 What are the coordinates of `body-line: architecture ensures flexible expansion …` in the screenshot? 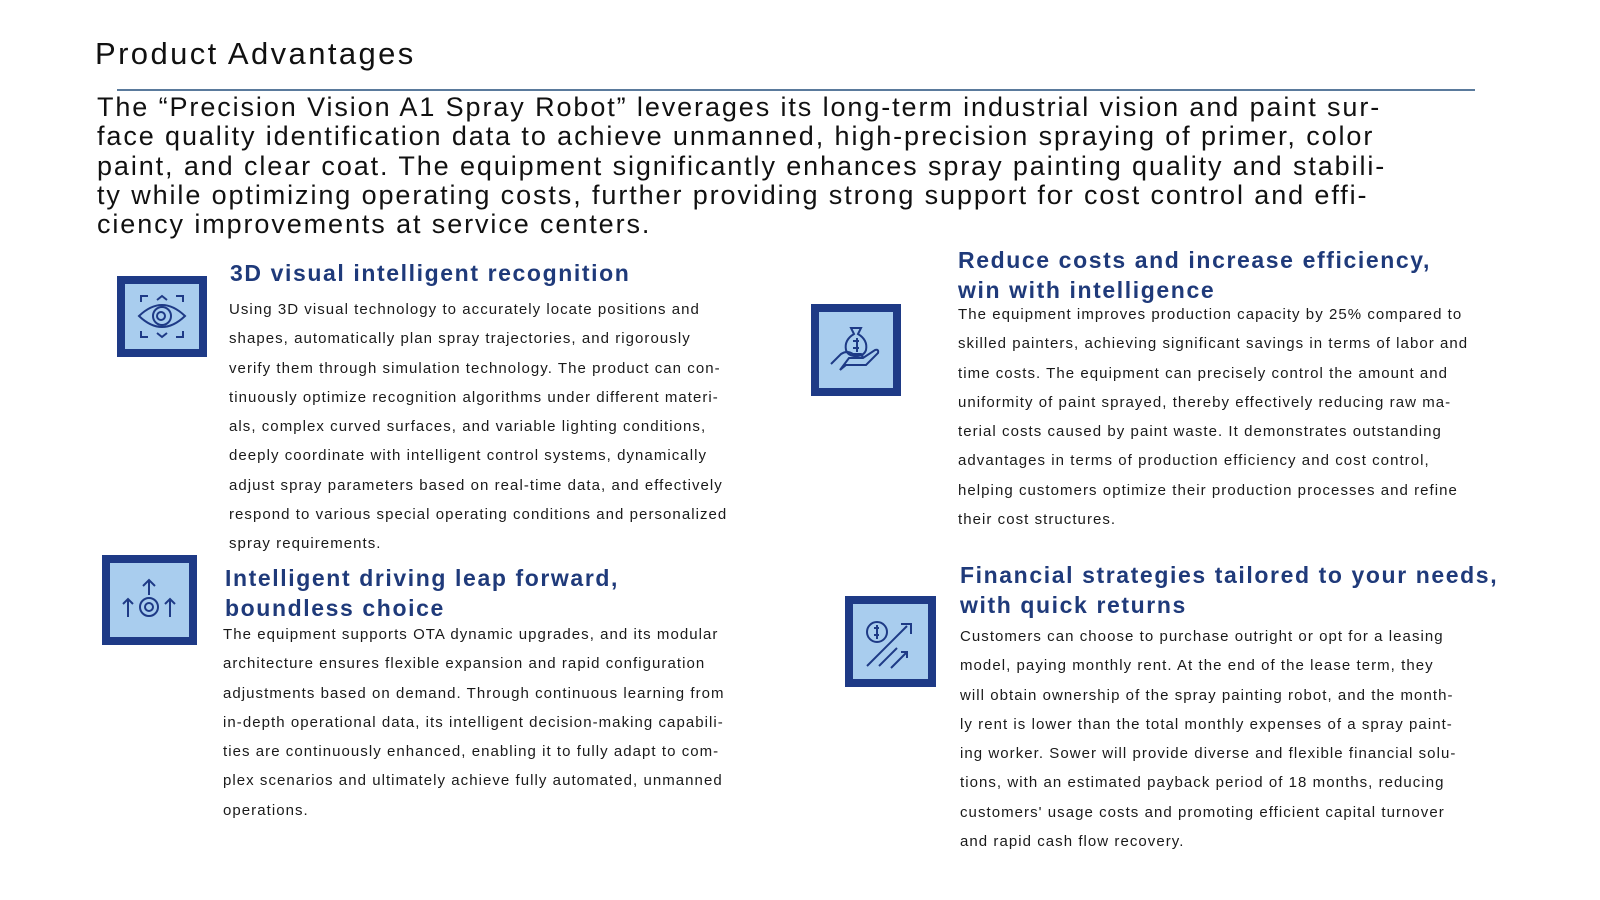 It's located at (464, 664).